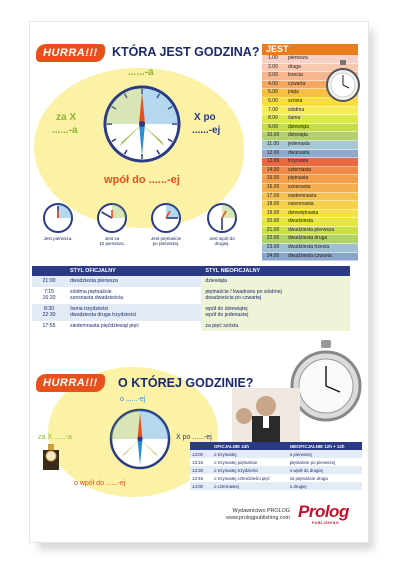  I want to click on hour-row: 16.00 szesnasta, so click(310, 188).